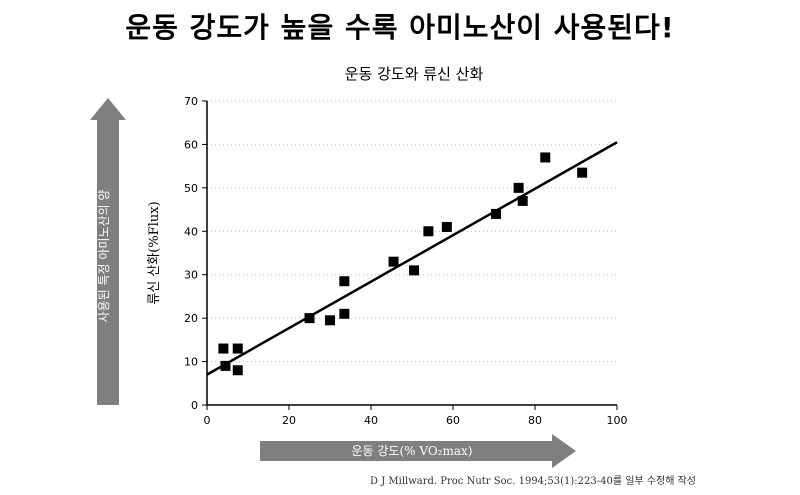 Image resolution: width=800 pixels, height=495 pixels. I want to click on x-tick-label: 80, so click(535, 420).